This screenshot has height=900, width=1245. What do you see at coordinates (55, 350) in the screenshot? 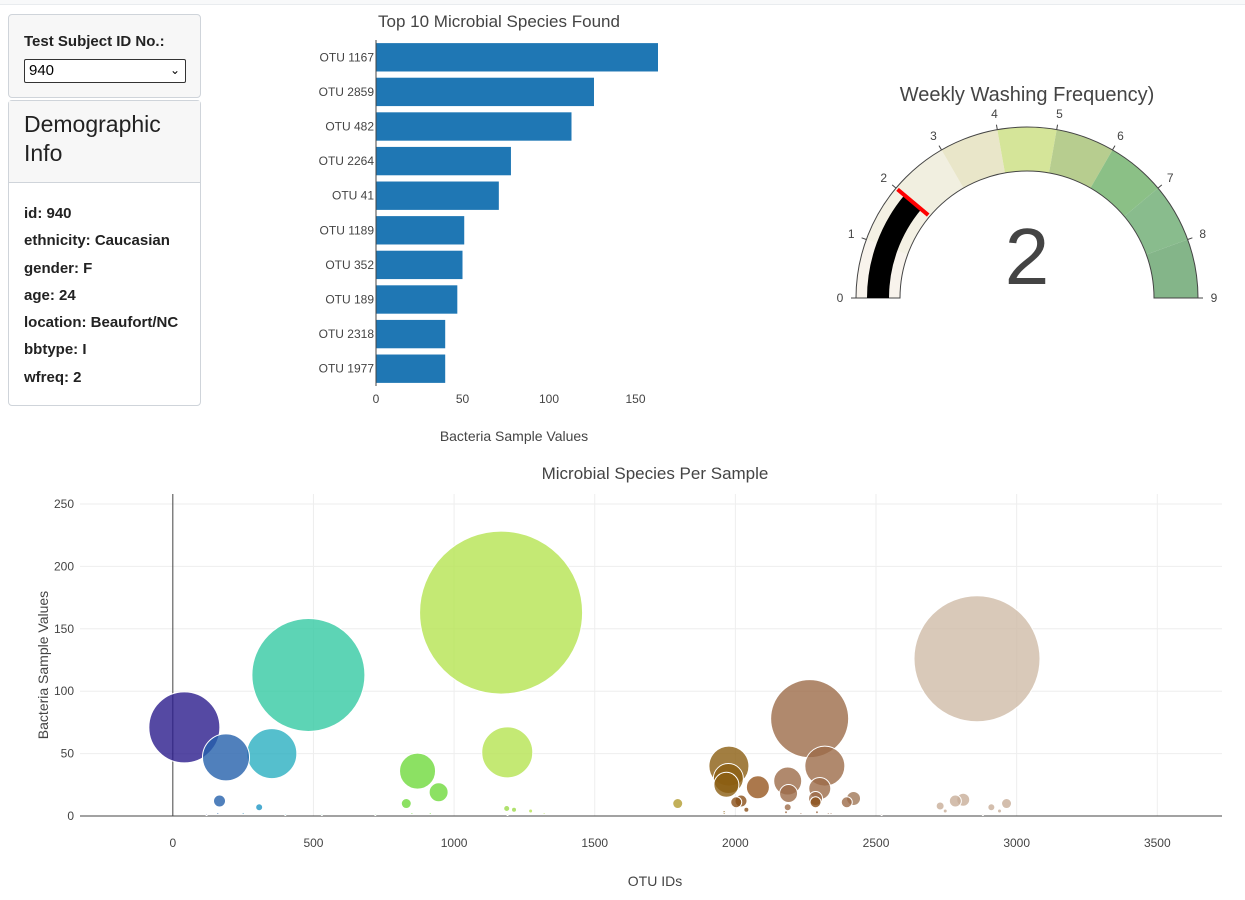
I see `demographic-row-bbtype: bbtype: I` at bounding box center [55, 350].